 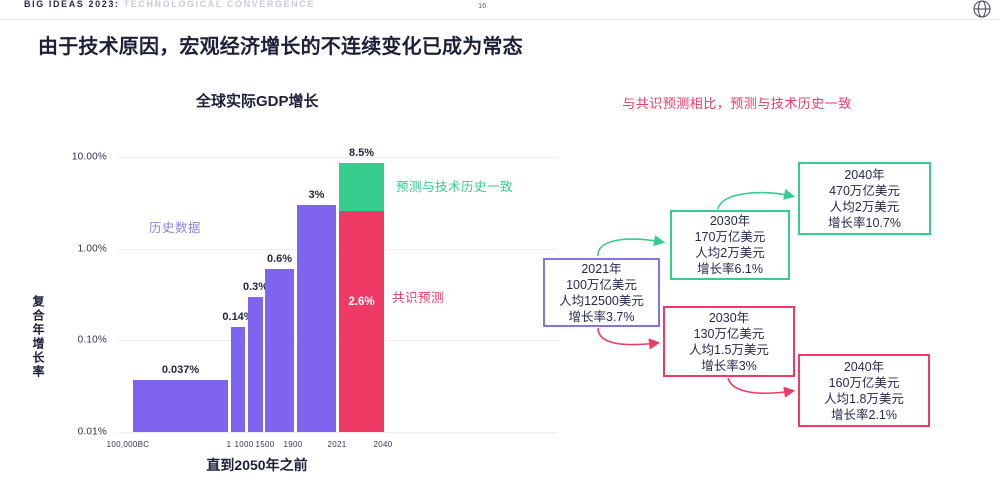 What do you see at coordinates (601, 284) in the screenshot?
I see `flow-node-line: 100万亿美元` at bounding box center [601, 284].